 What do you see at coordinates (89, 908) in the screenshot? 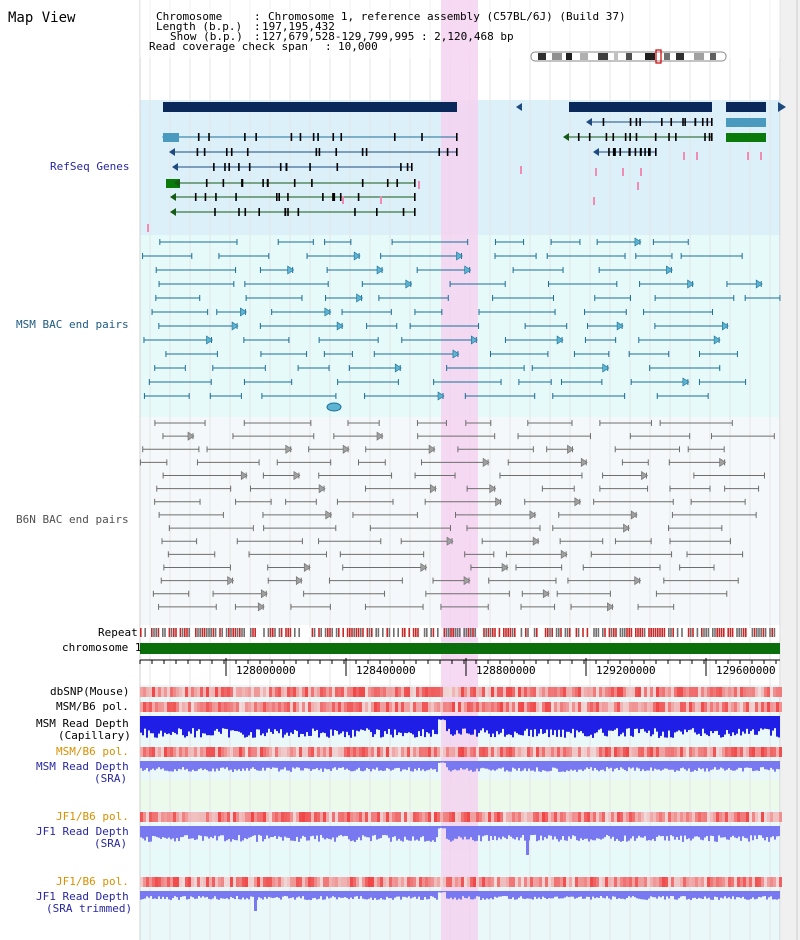
I see `track-label-sra-trimmed: (SRA trimmed)` at bounding box center [89, 908].